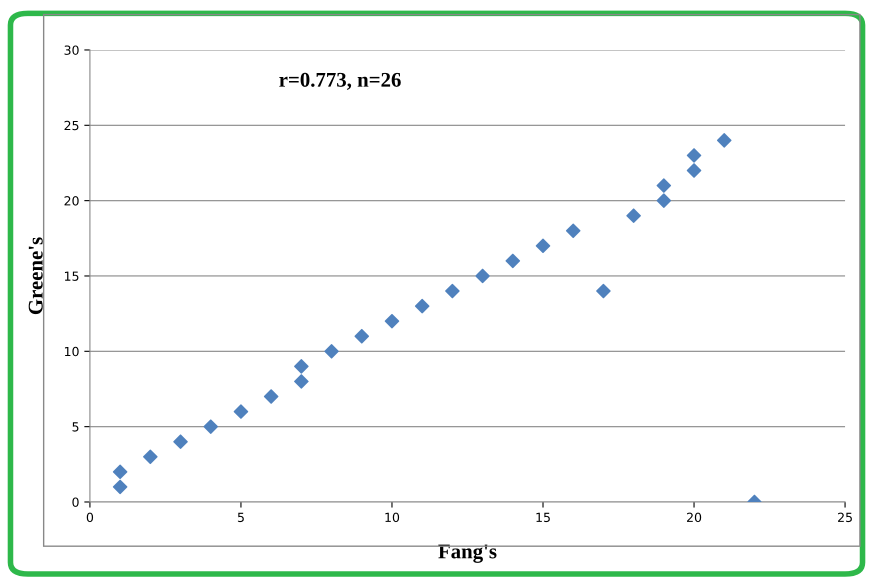 Image resolution: width=873 pixels, height=581 pixels. I want to click on x-tick-label: 0, so click(90, 517).